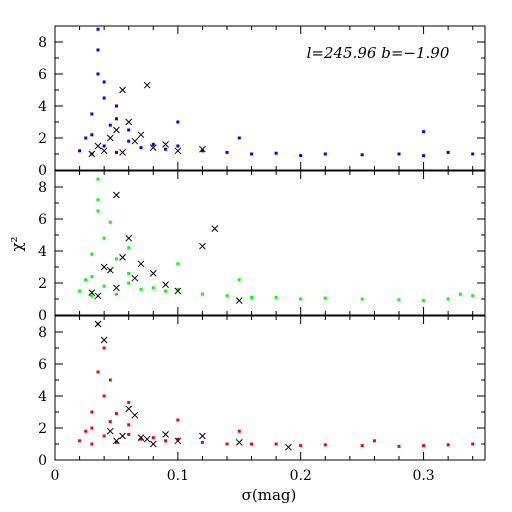 Image resolution: width=512 pixels, height=512 pixels. I want to click on x-tick-label: 0, so click(55, 476).